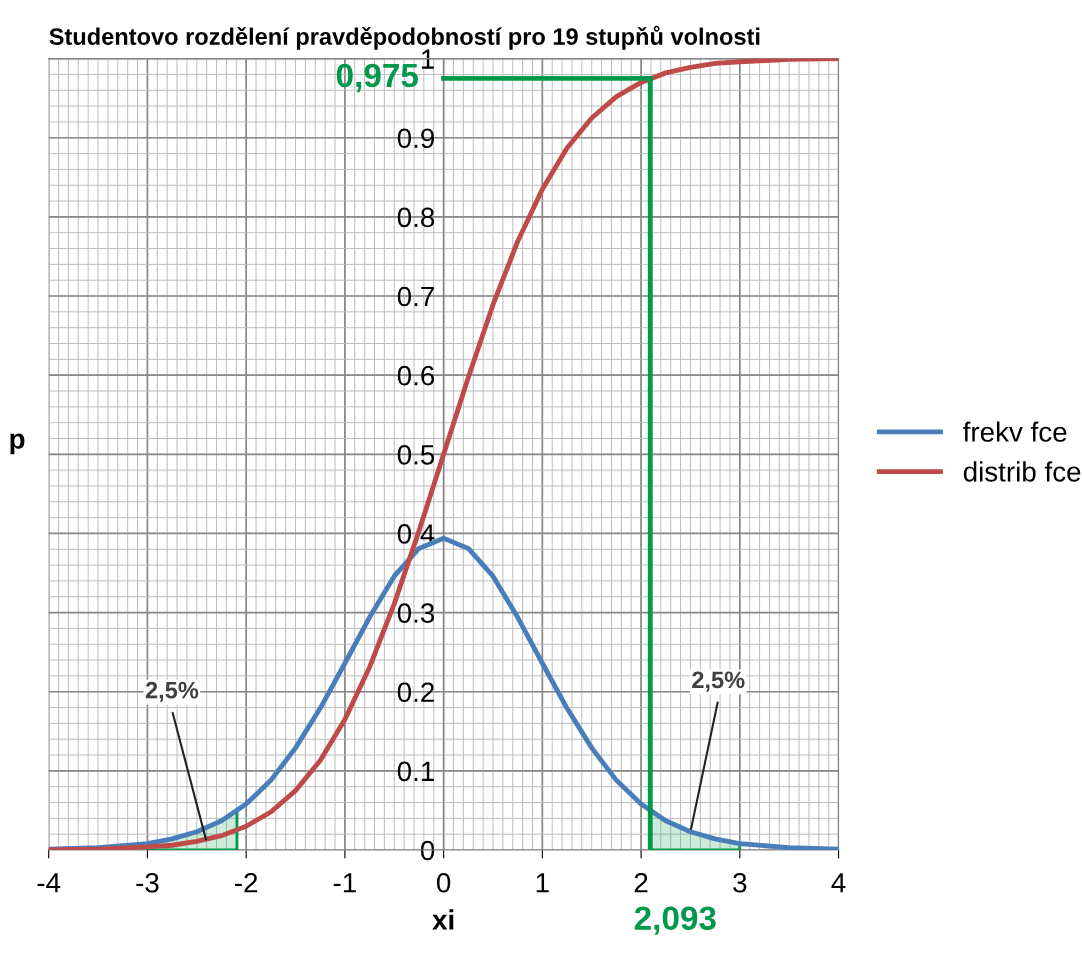 The image size is (1082, 977). Describe the element at coordinates (416, 613) in the screenshot. I see `y-tick-label: 0.3` at that location.